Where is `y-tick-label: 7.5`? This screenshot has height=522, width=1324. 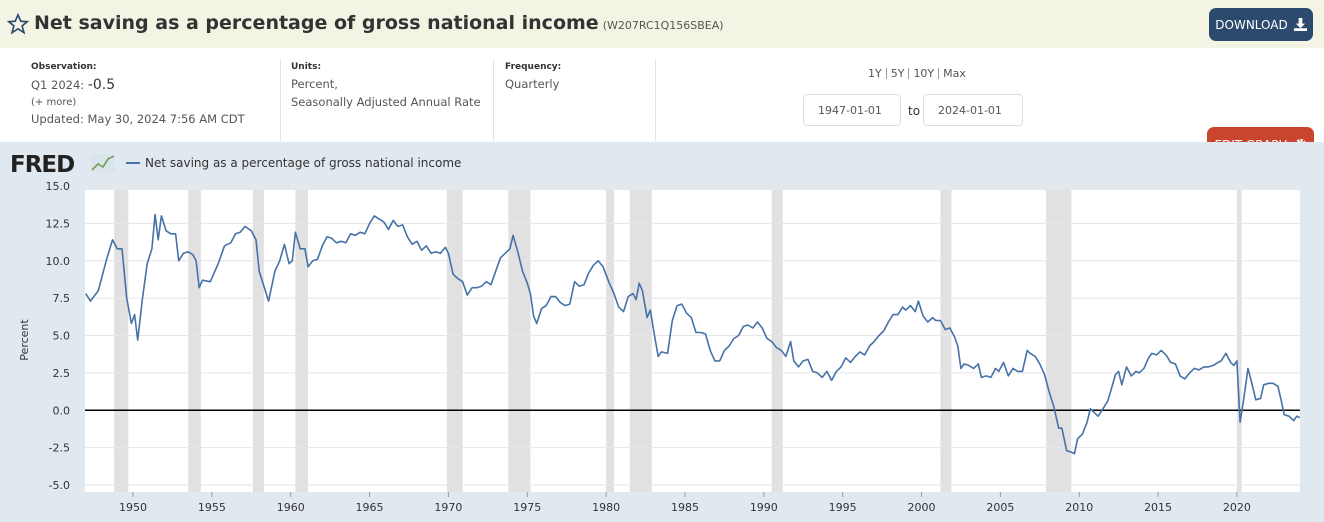 y-tick-label: 7.5 is located at coordinates (62, 298).